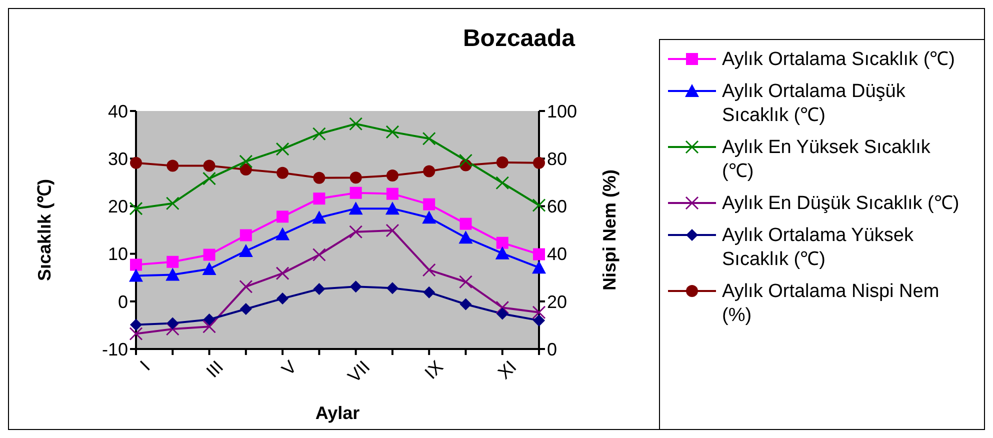  What do you see at coordinates (118, 158) in the screenshot?
I see `y-tick-label: 30` at bounding box center [118, 158].